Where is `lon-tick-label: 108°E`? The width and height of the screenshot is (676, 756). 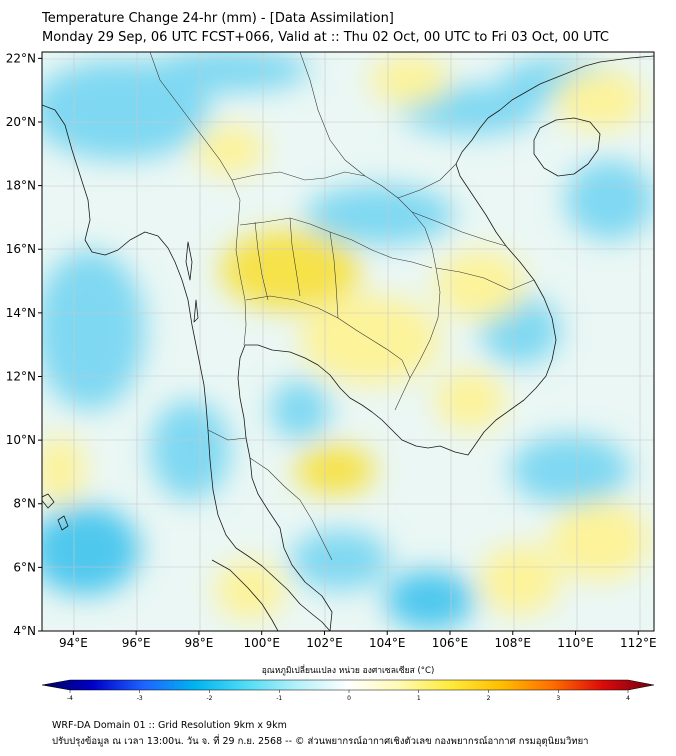 lon-tick-label: 108°E is located at coordinates (513, 643).